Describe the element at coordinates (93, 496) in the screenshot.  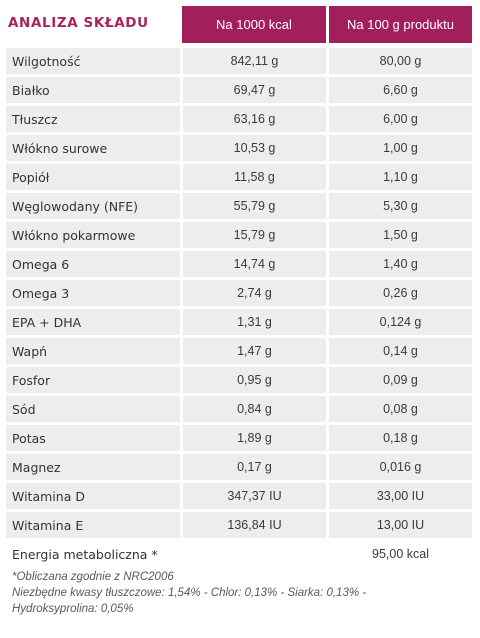
I see `row-label: Witamina D` at that location.